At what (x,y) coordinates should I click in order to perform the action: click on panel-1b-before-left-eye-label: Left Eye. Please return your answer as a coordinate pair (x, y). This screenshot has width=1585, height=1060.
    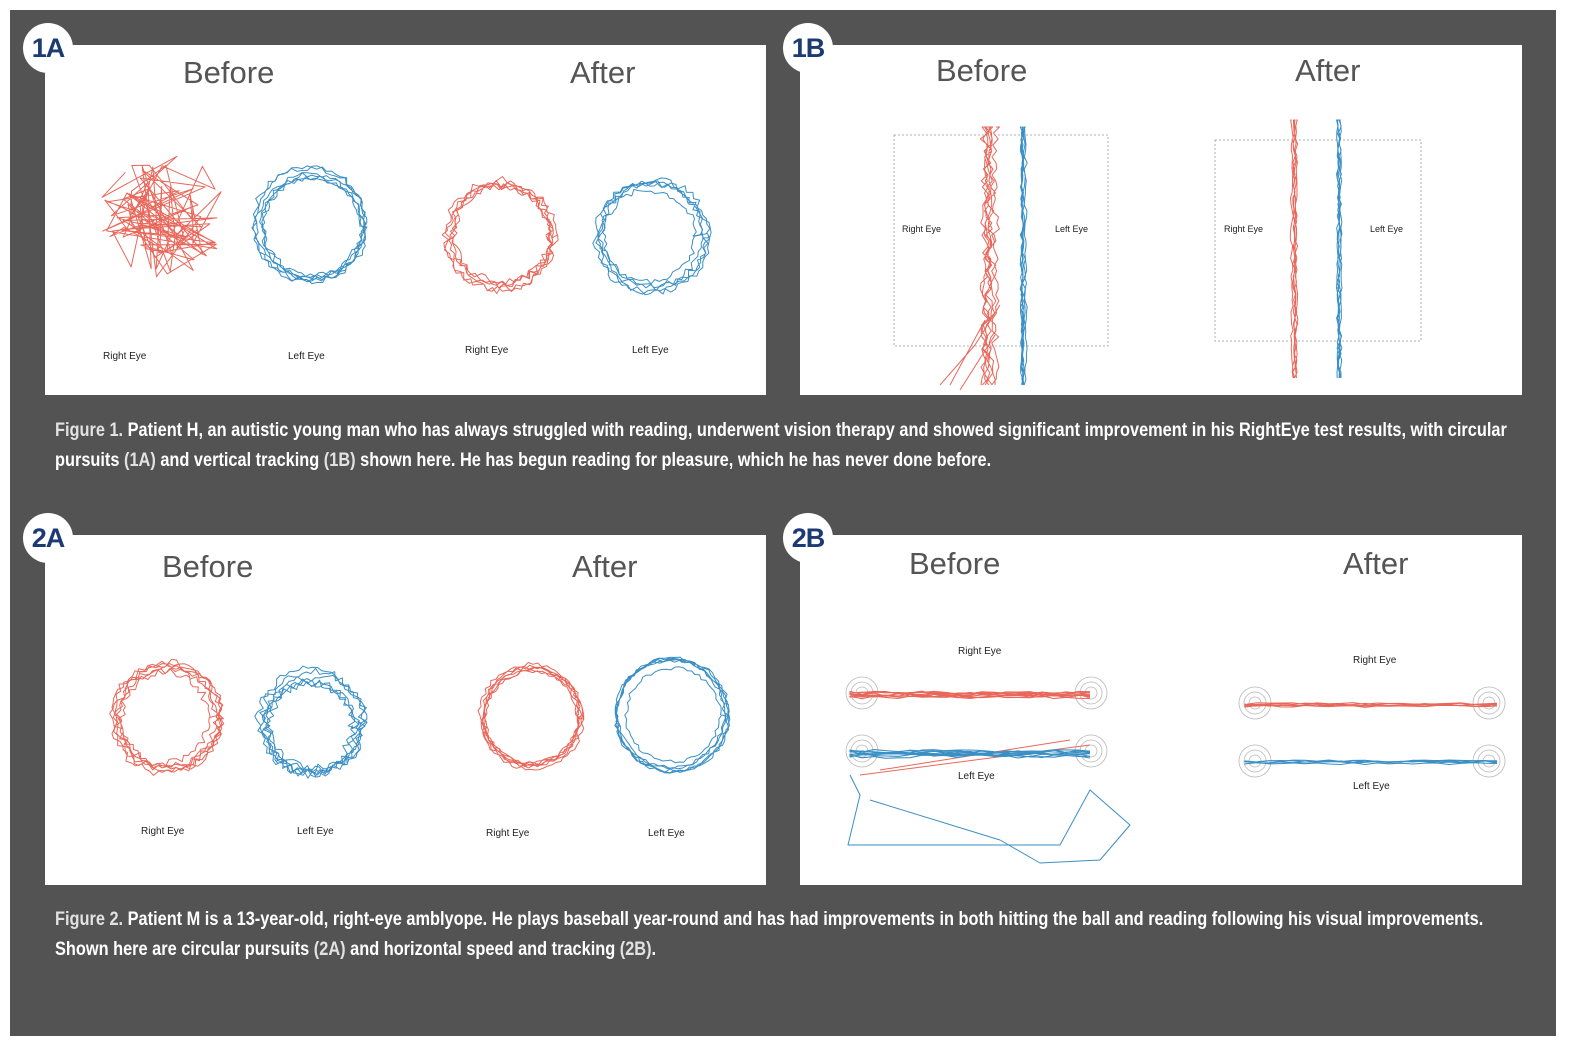
    Looking at the image, I should click on (1072, 229).